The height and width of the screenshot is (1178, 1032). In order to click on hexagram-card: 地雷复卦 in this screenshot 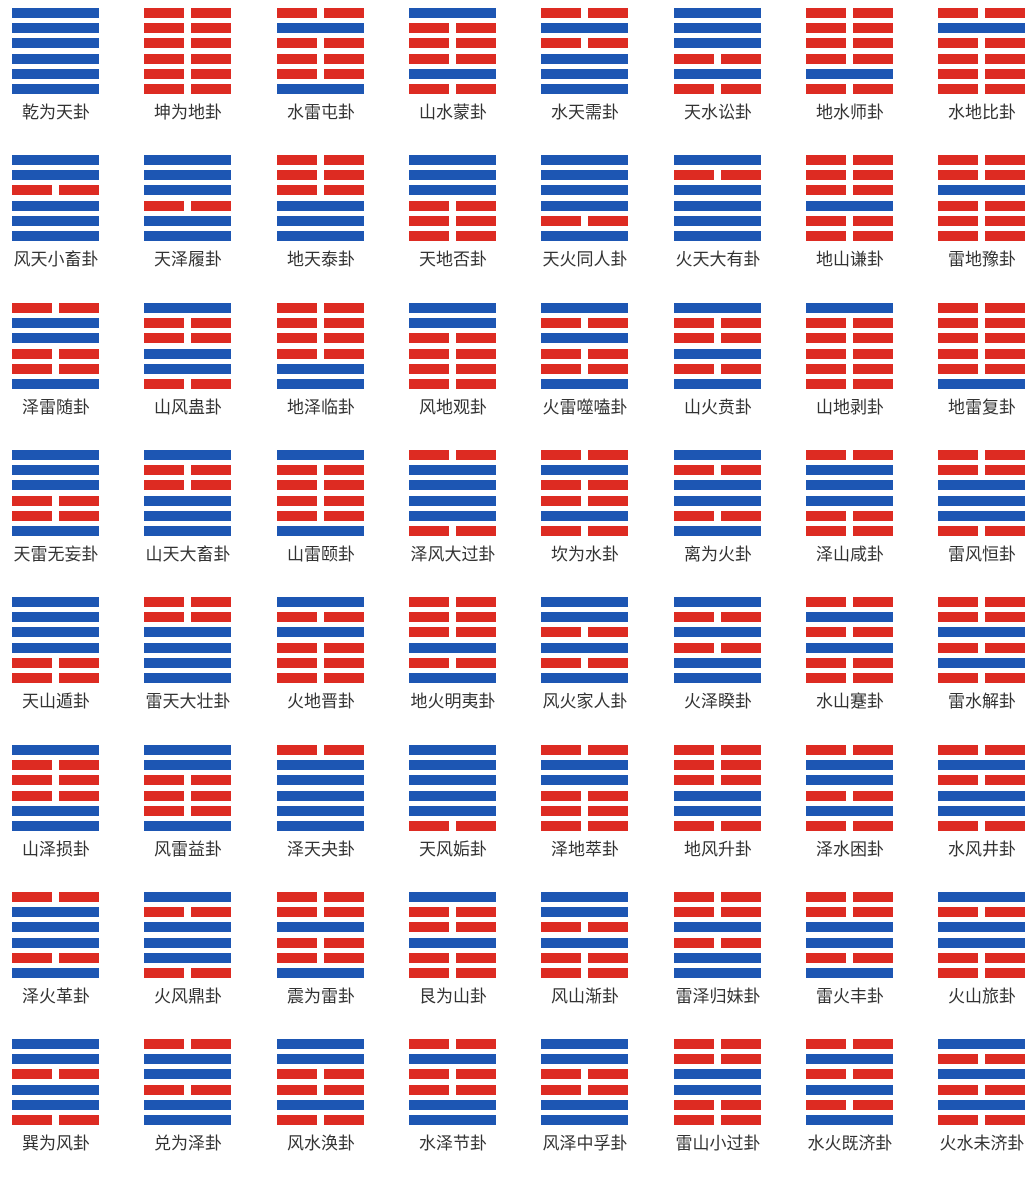, I will do `click(979, 368)`.